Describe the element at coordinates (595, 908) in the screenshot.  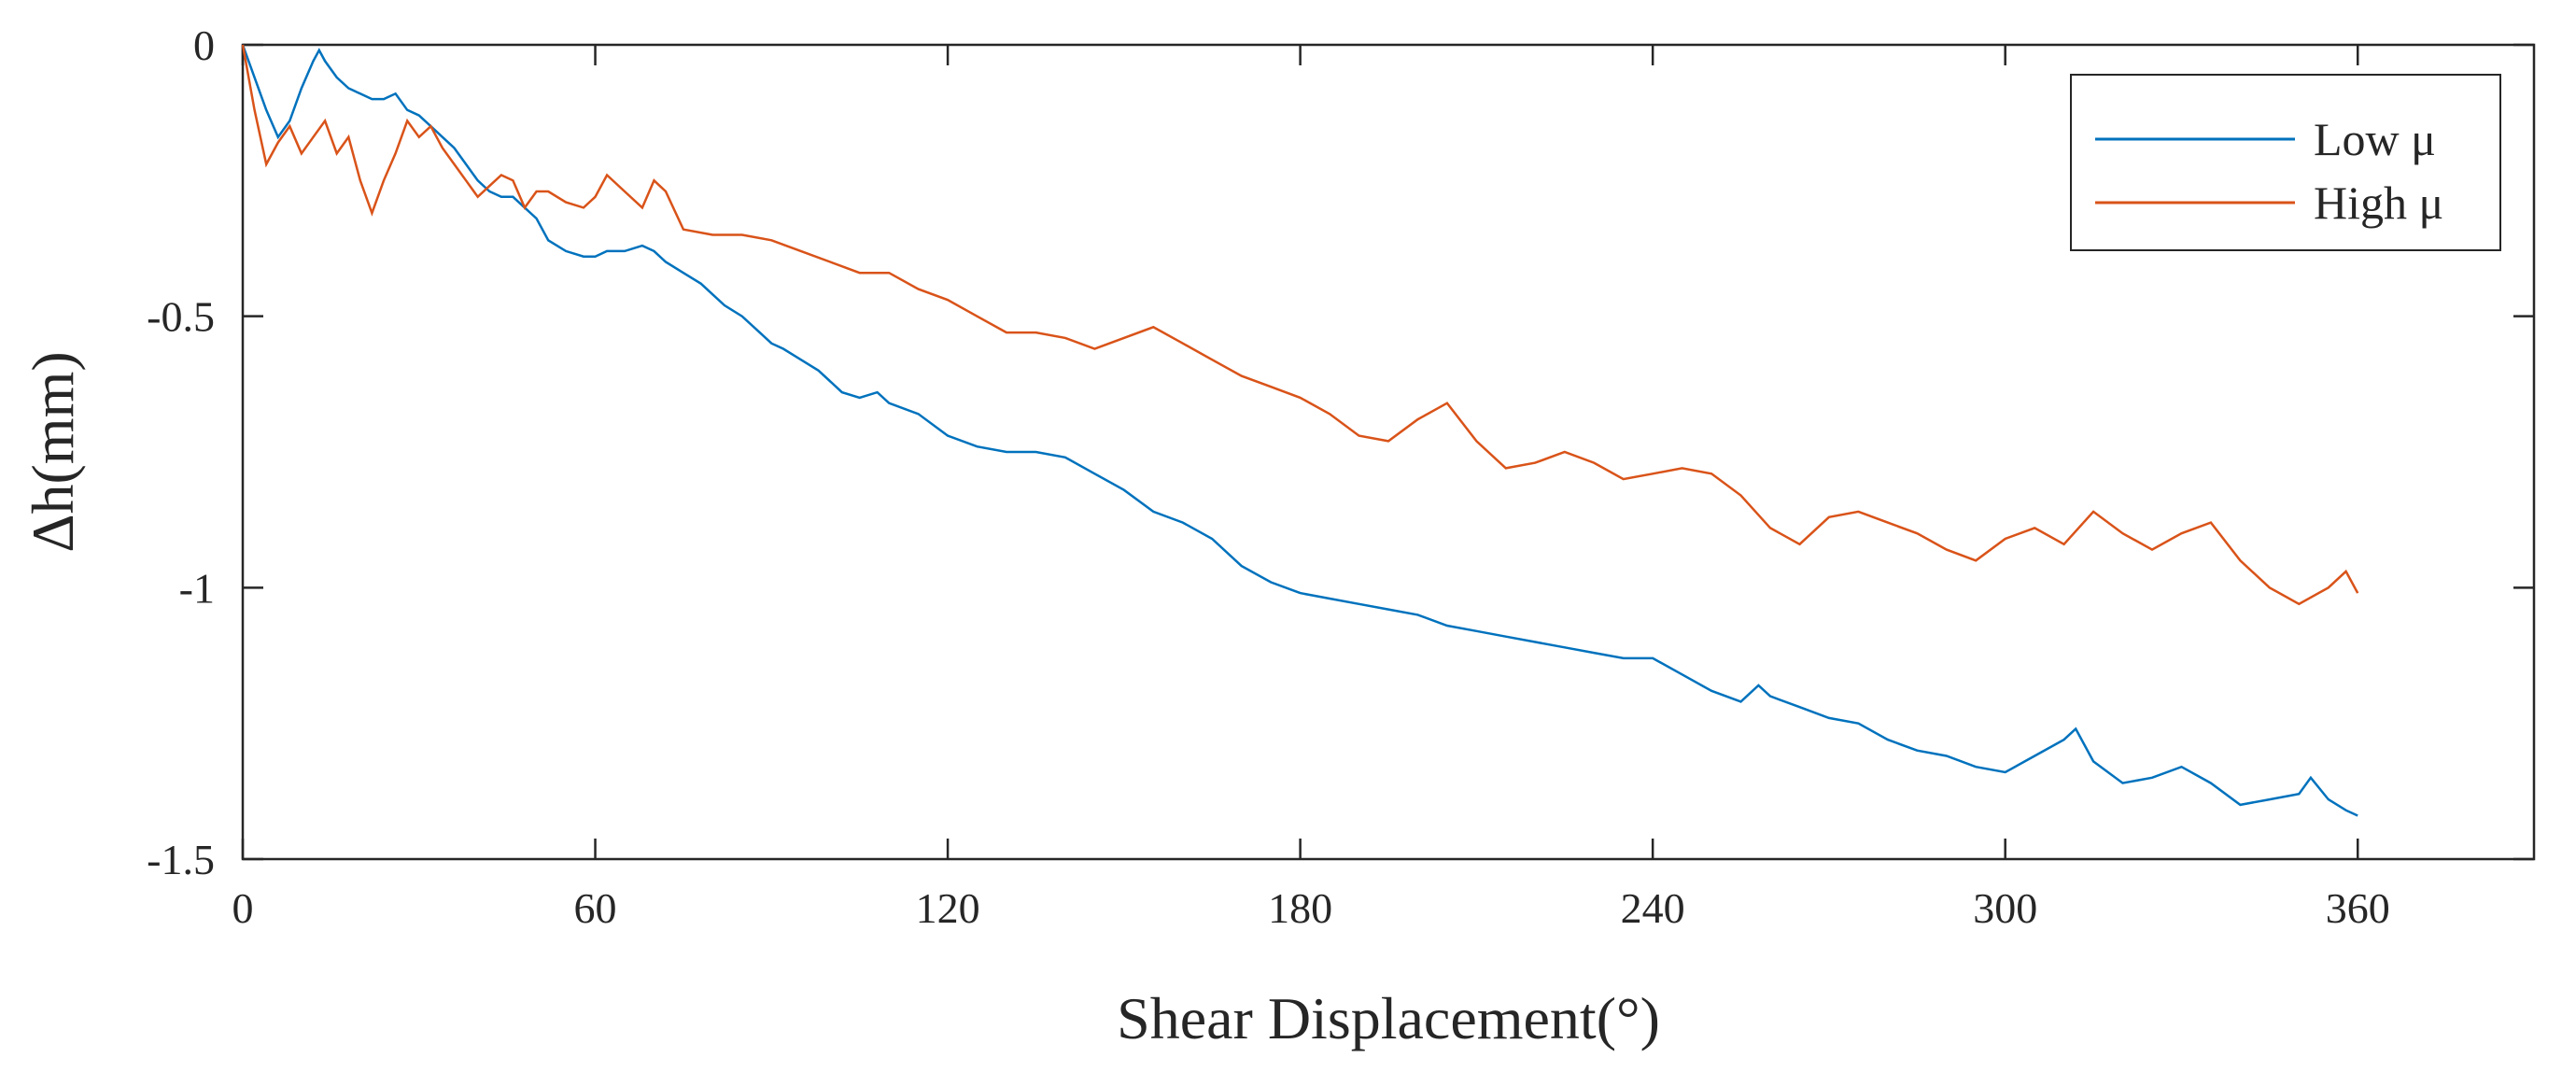
I see `x-tick-label: 60` at that location.